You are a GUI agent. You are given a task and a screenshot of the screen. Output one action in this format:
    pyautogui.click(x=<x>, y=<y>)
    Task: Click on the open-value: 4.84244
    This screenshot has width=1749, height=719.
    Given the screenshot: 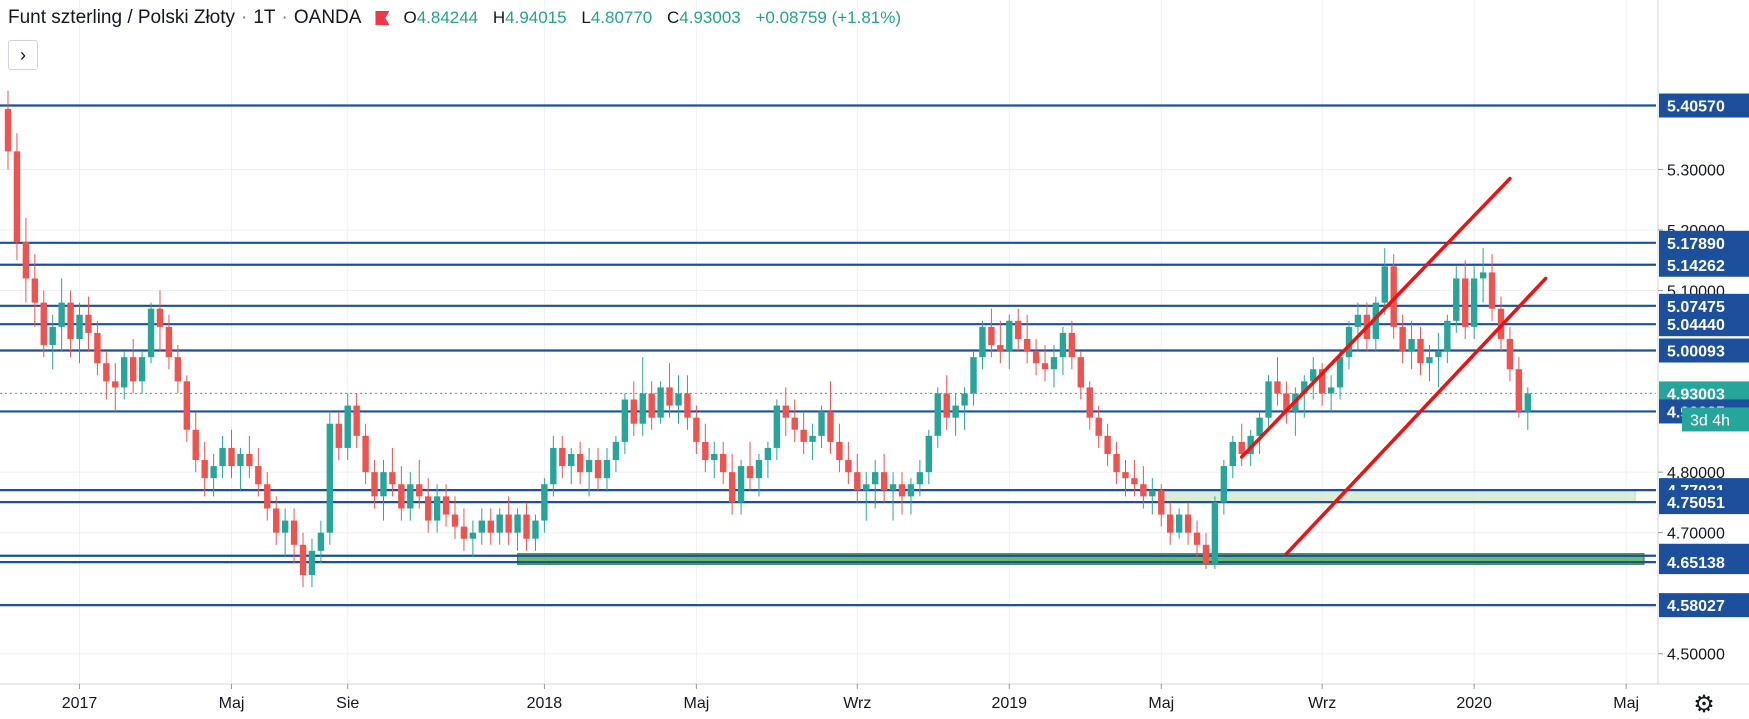 What is the action you would take?
    pyautogui.click(x=447, y=17)
    